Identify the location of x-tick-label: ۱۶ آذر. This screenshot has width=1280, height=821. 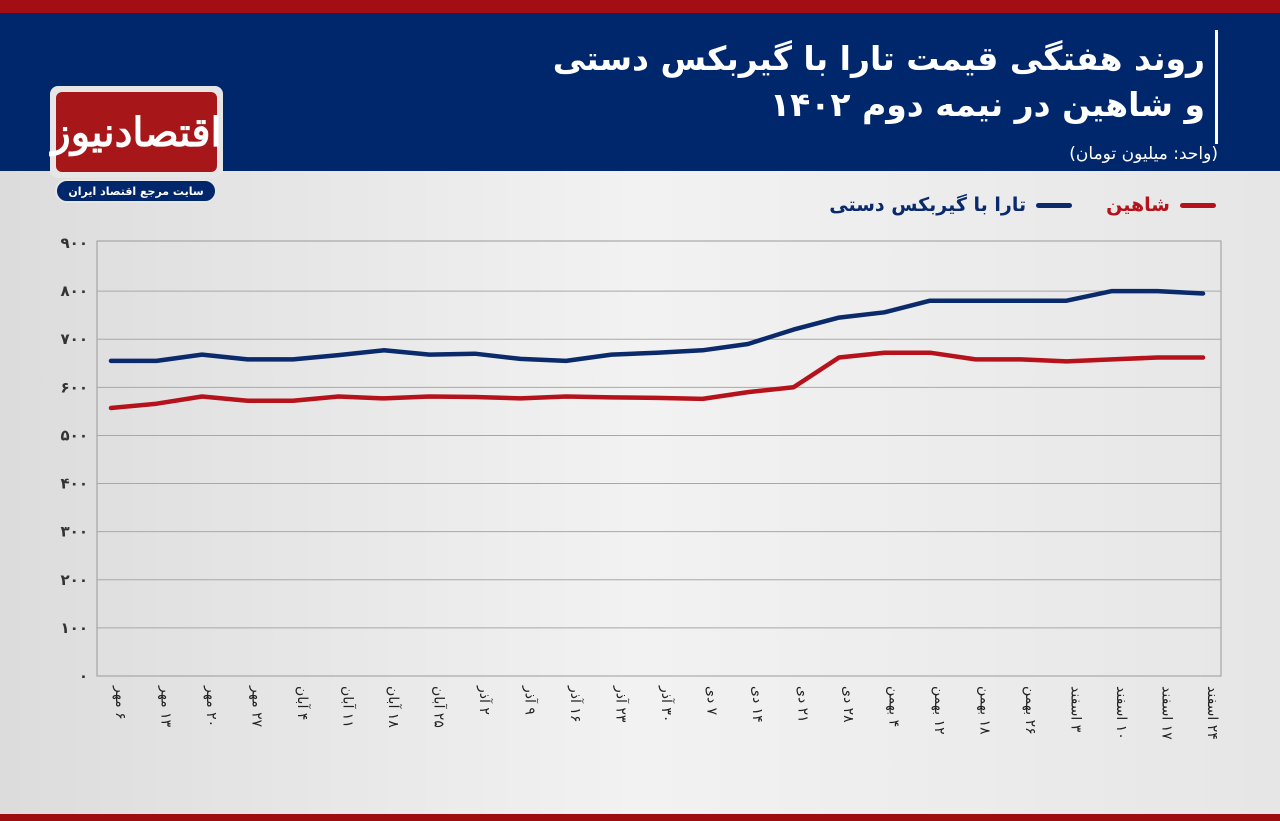
(575, 703).